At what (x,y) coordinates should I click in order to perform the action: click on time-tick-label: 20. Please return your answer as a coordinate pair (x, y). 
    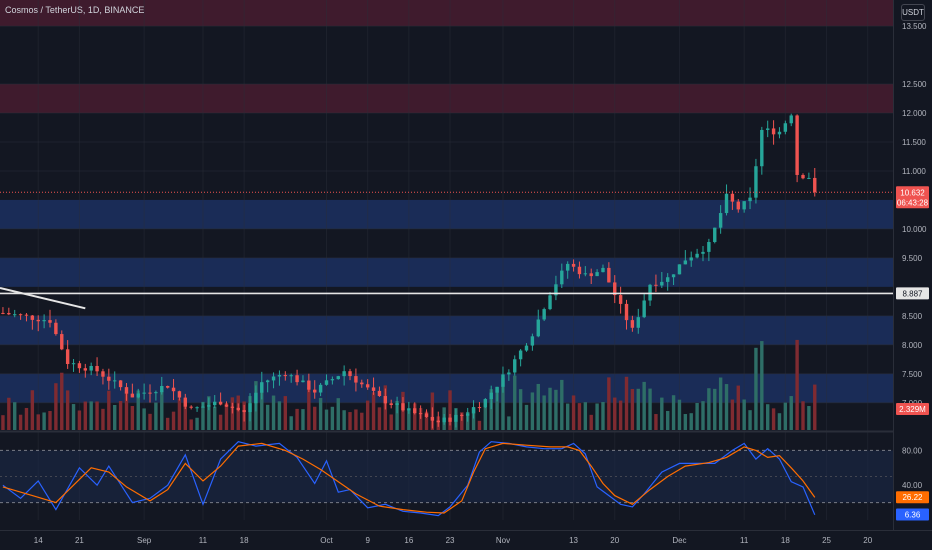
    Looking at the image, I should click on (867, 540).